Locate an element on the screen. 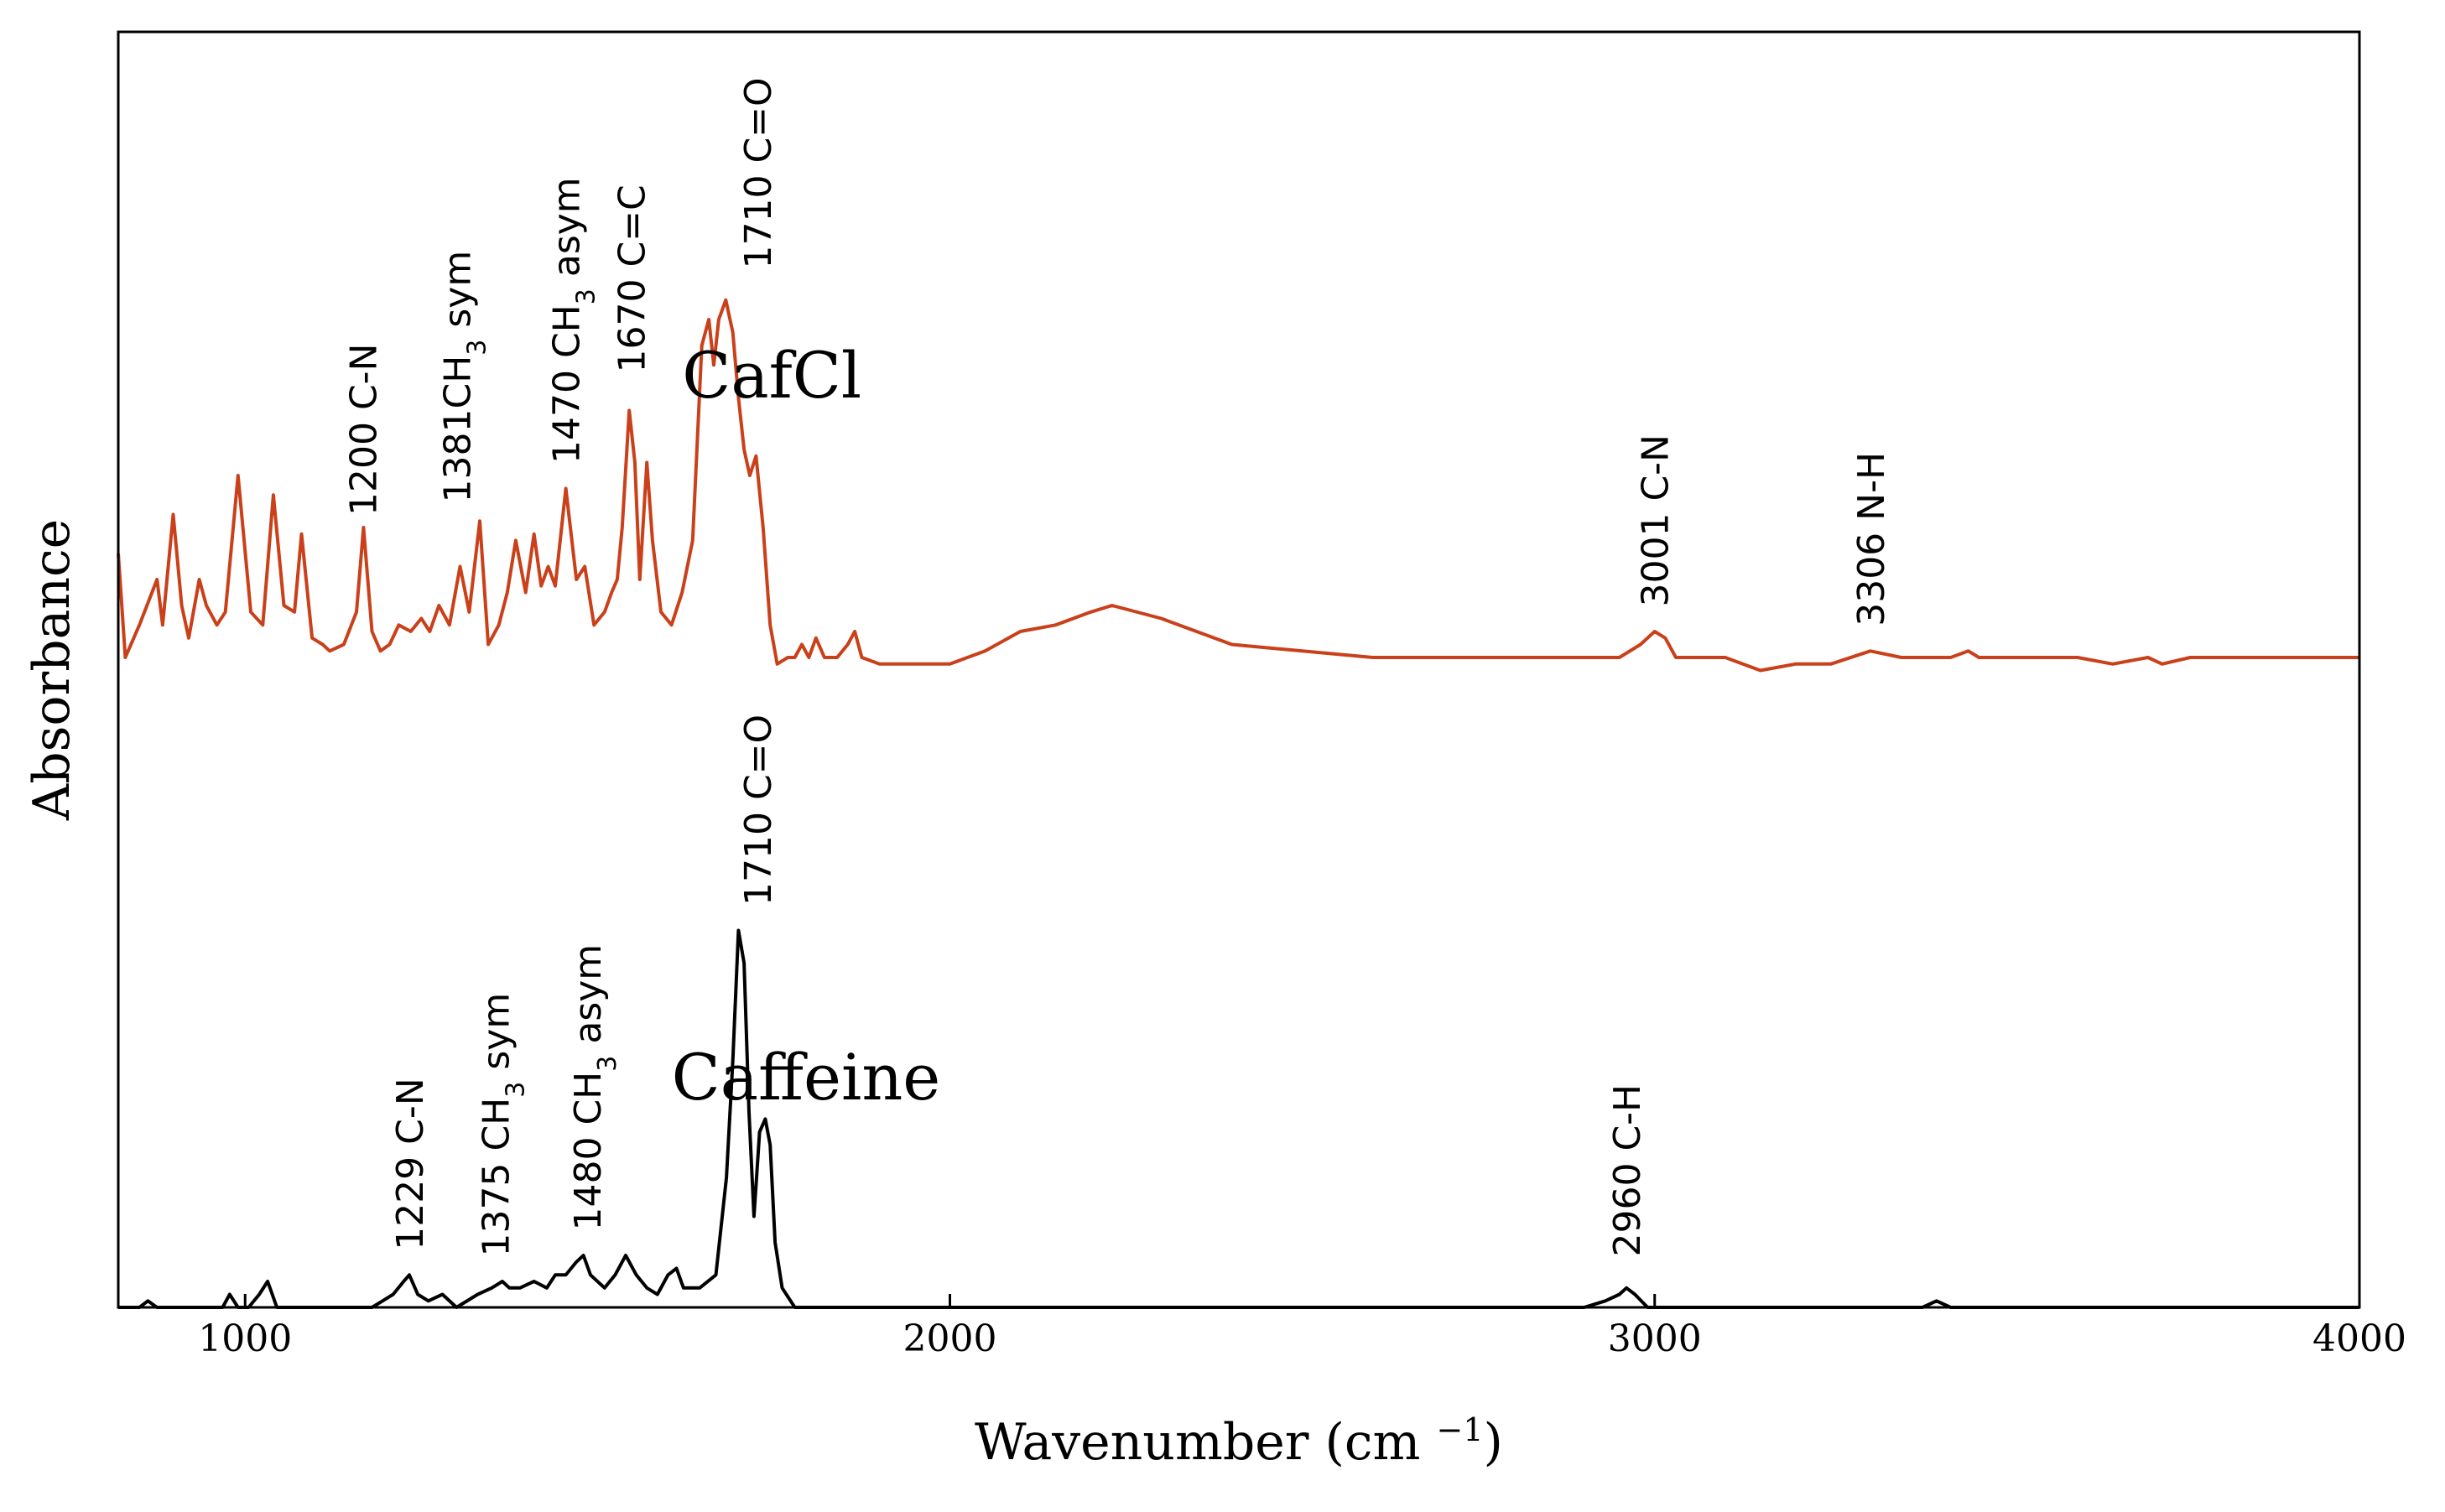  peak-label: 3306 N-H is located at coordinates (1872, 539).